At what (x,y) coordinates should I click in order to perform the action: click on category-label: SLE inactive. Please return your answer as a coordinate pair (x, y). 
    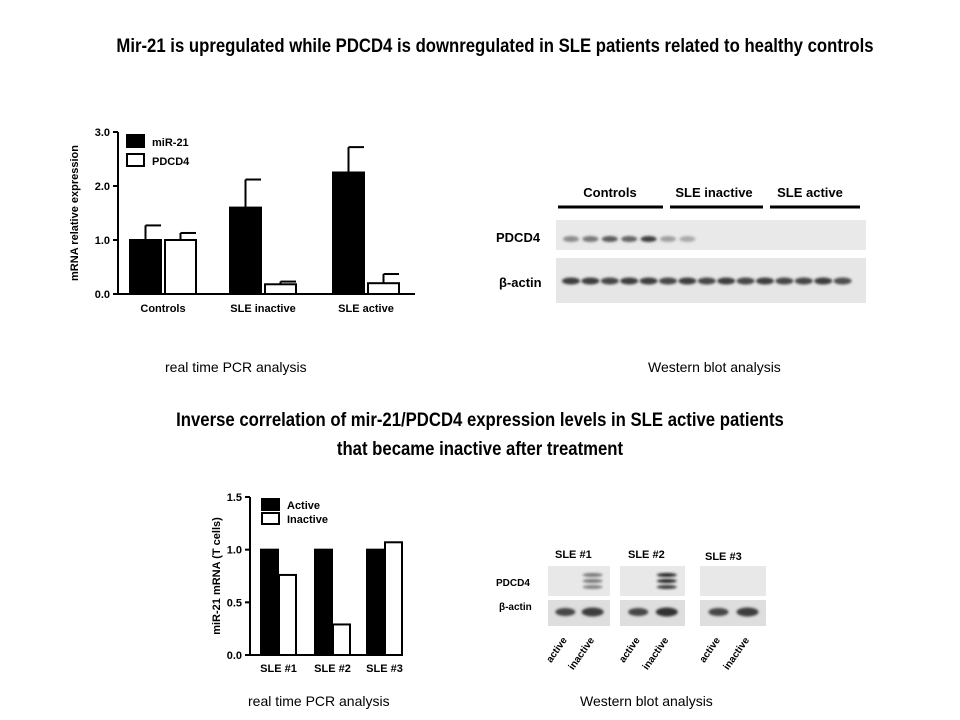
    Looking at the image, I should click on (262, 309).